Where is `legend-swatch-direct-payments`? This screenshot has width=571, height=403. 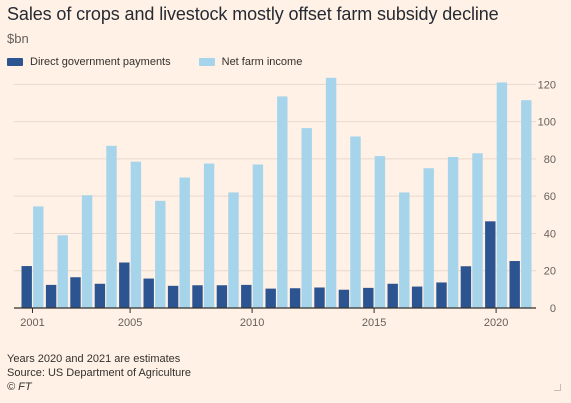 legend-swatch-direct-payments is located at coordinates (15, 62).